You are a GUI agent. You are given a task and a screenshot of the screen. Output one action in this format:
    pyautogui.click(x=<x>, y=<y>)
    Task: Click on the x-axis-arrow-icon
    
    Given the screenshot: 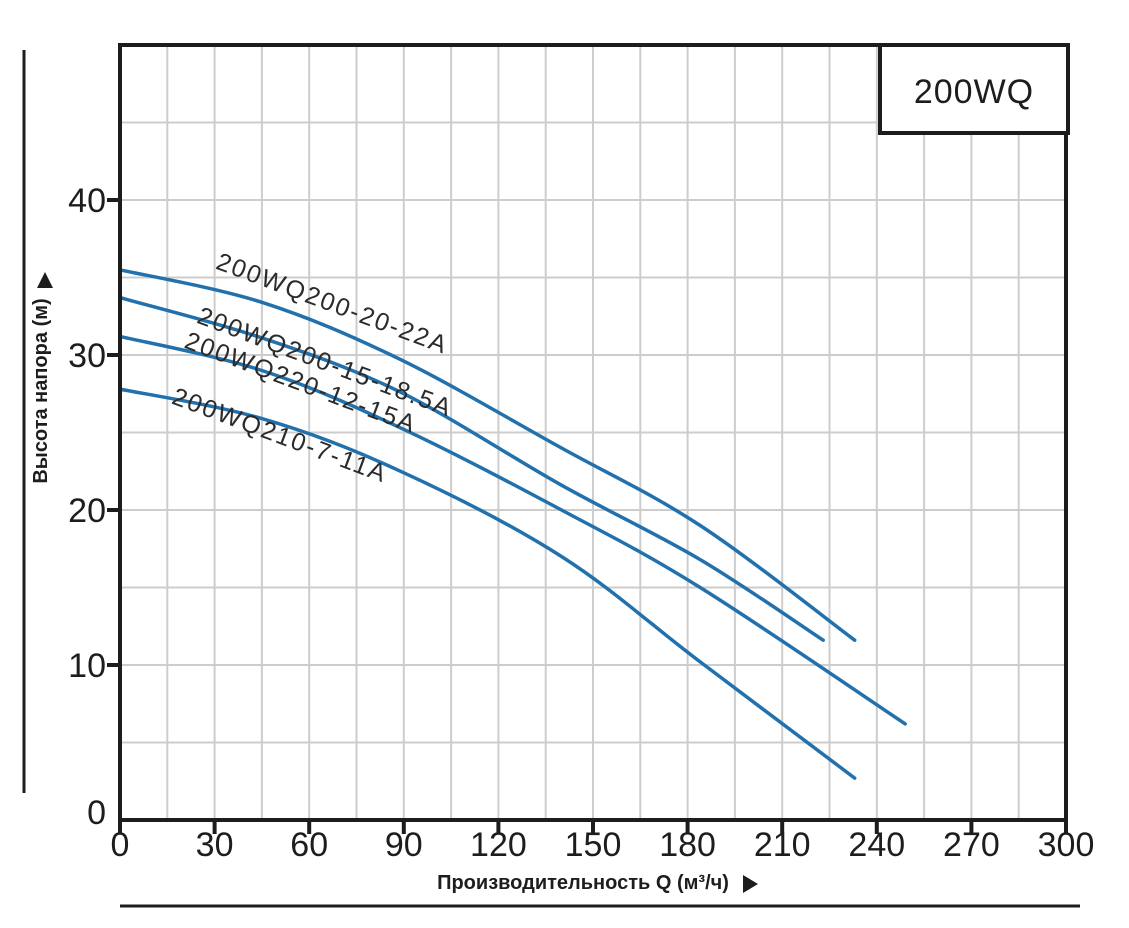 What is the action you would take?
    pyautogui.click(x=750, y=884)
    